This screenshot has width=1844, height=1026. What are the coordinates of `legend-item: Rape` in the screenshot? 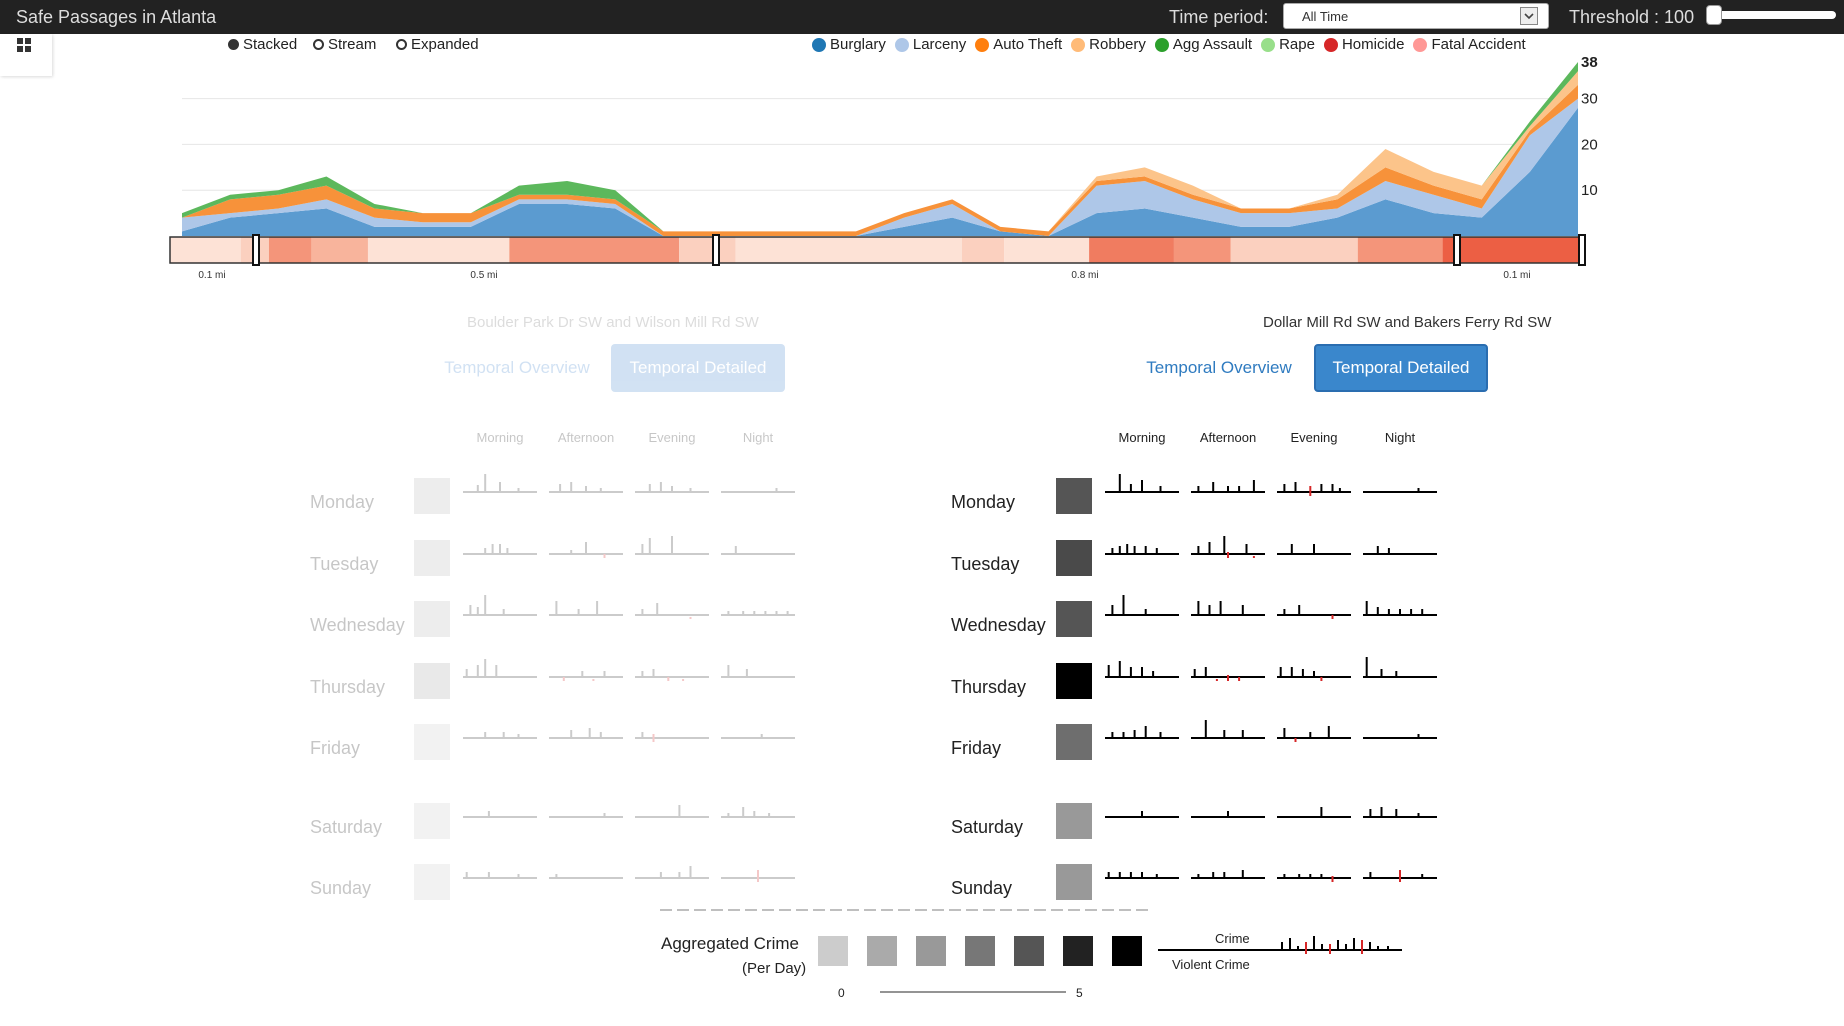 It's located at (1288, 44).